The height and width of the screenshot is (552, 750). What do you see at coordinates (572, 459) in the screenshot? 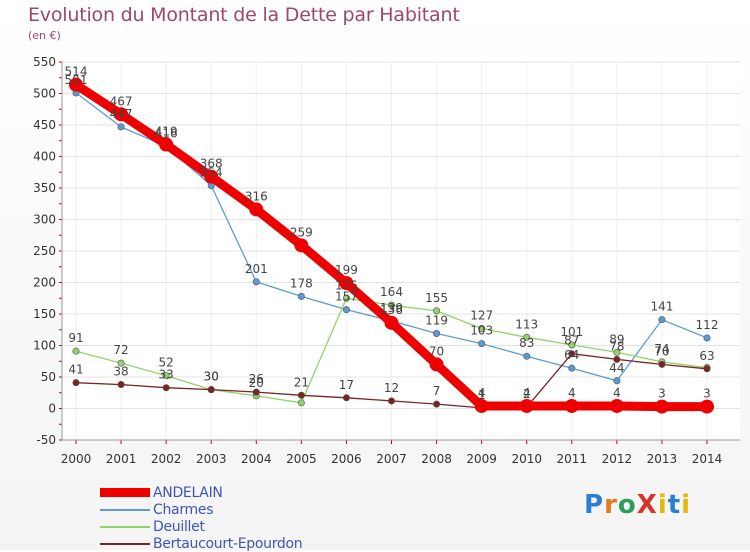
I see `x-tick-label: 2011` at bounding box center [572, 459].